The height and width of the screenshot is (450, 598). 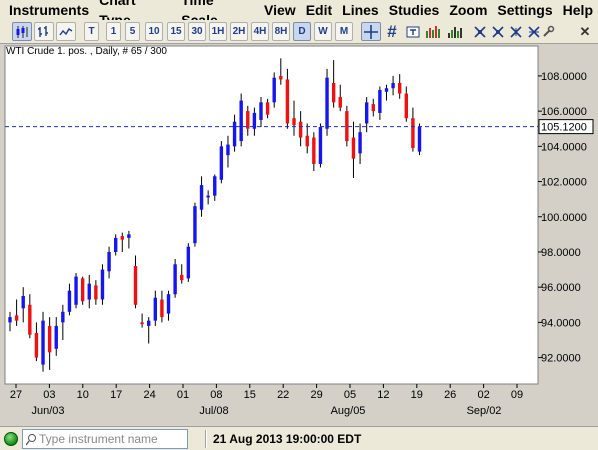 I want to click on menu-zoom: Zoom, so click(x=468, y=10).